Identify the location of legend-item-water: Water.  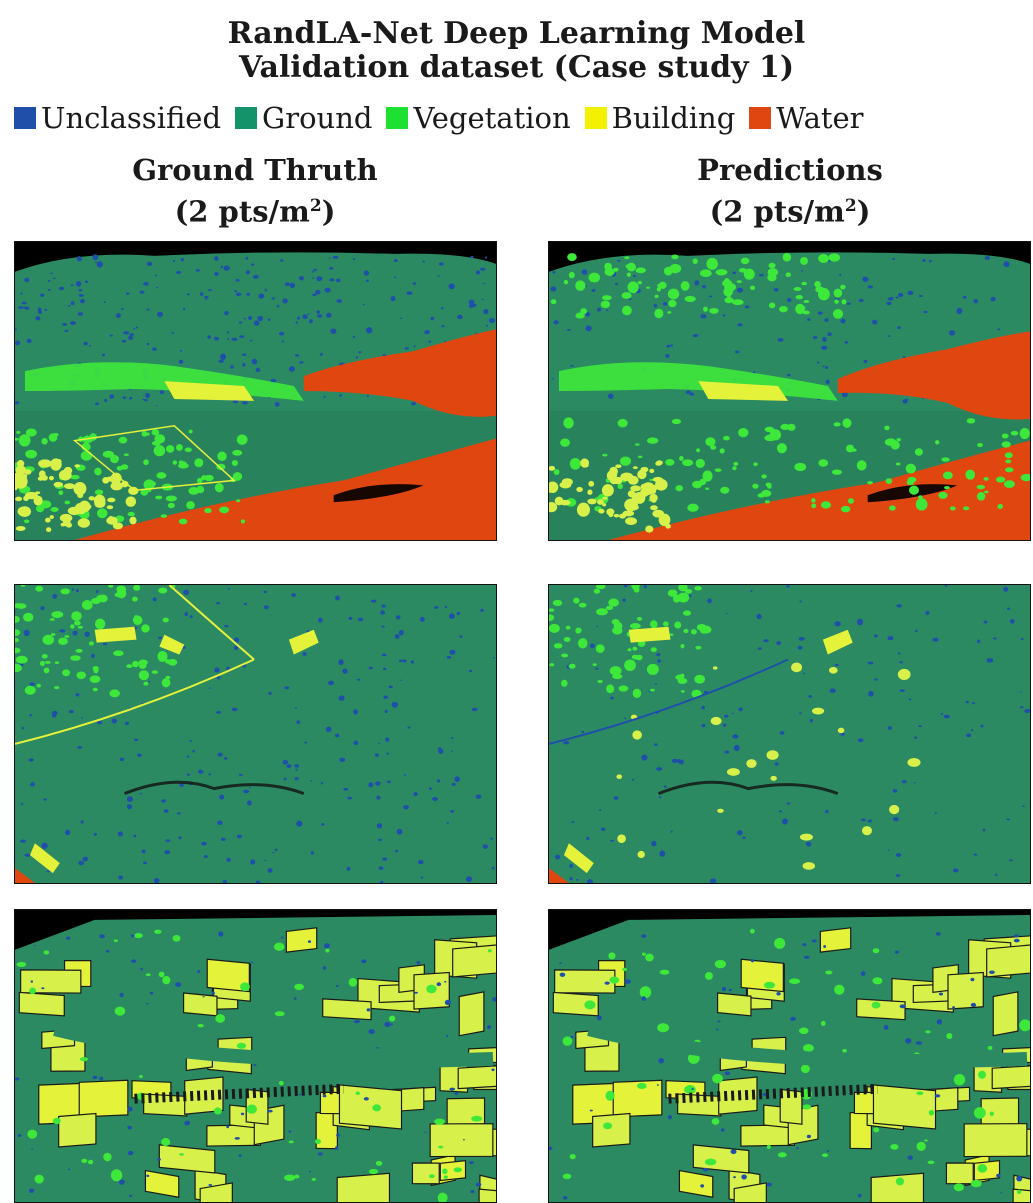
(806, 118).